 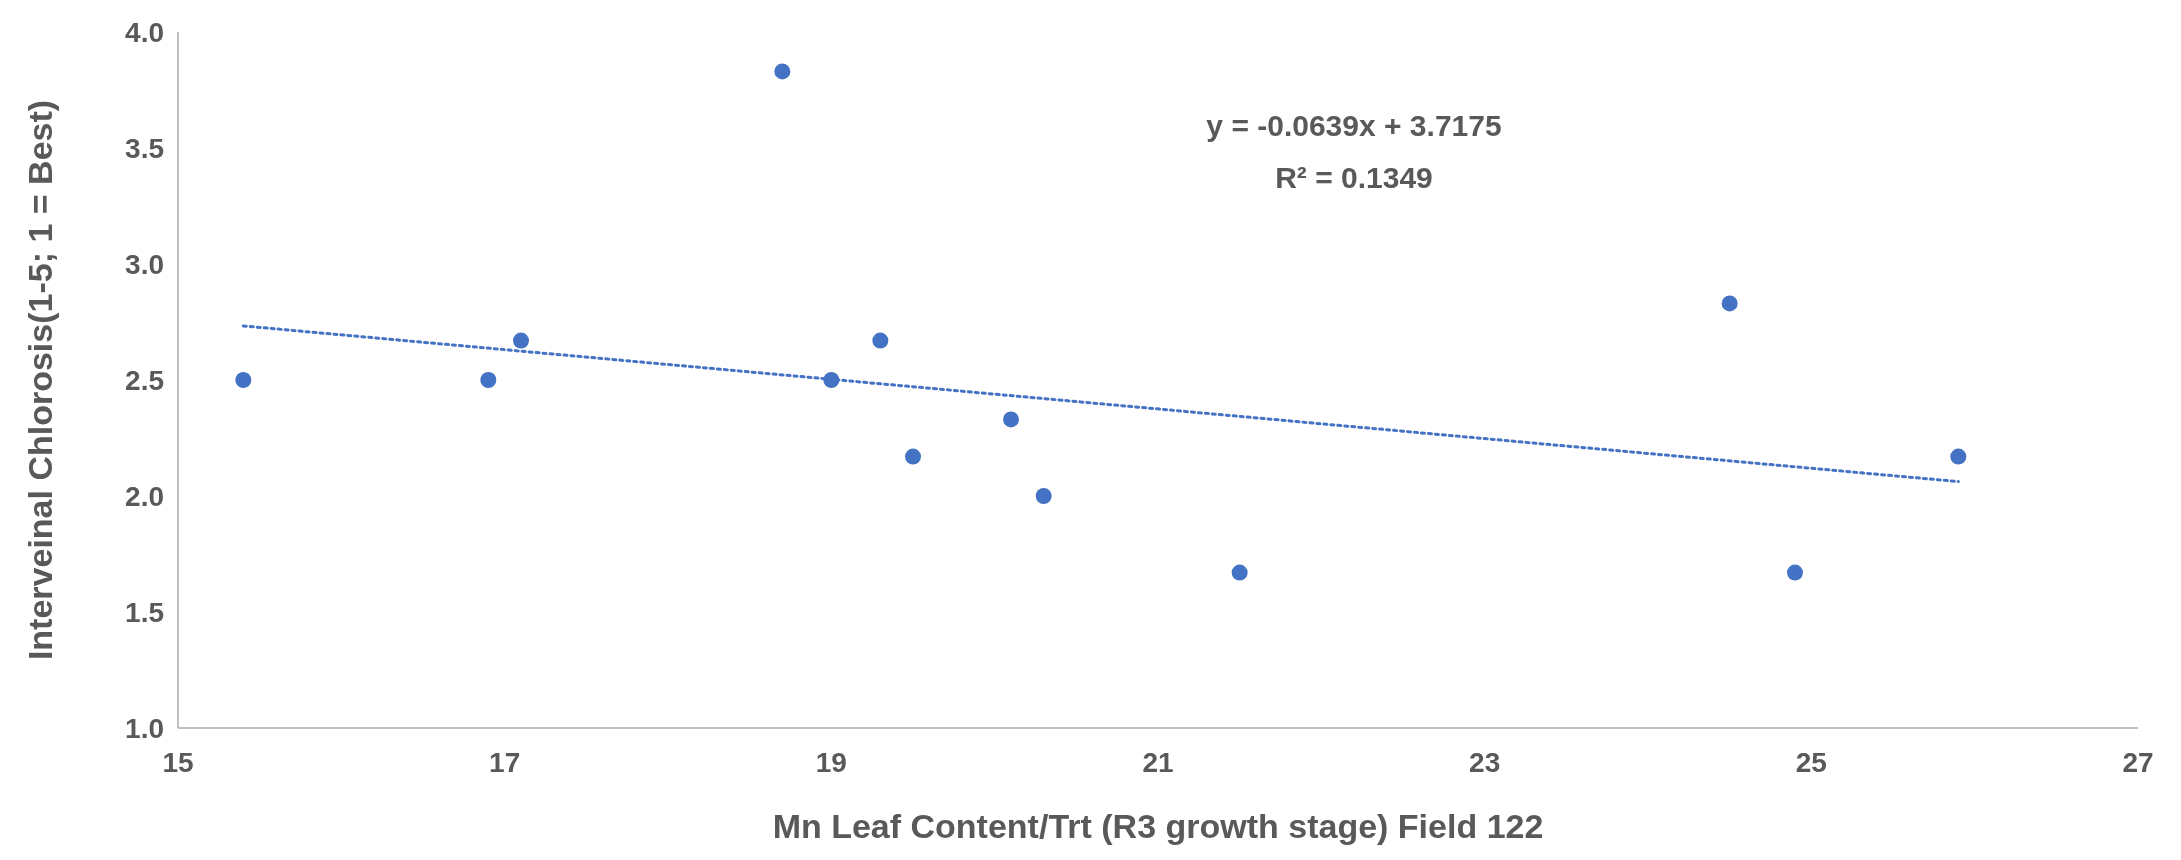 What do you see at coordinates (1811, 762) in the screenshot?
I see `x-tick-label: 25` at bounding box center [1811, 762].